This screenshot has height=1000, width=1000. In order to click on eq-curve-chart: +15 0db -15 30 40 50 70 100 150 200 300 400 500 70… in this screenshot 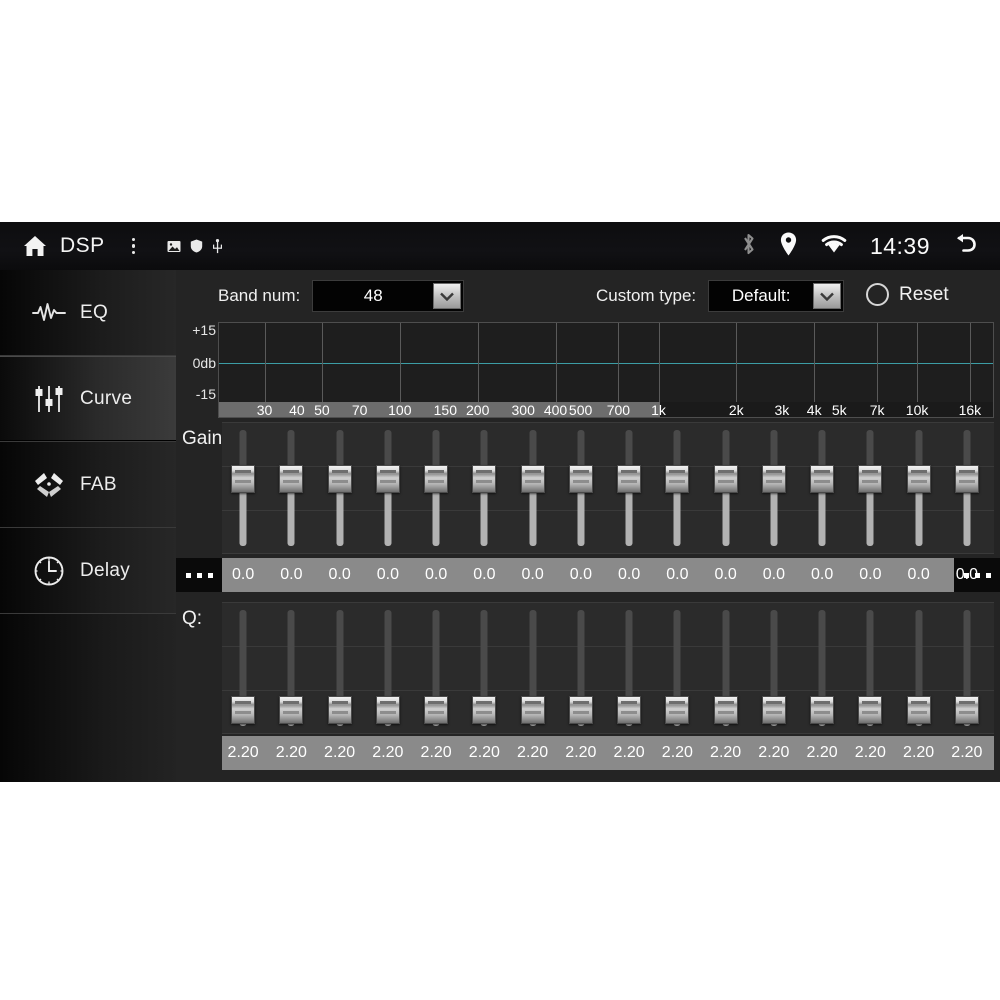, I will do `click(588, 370)`.